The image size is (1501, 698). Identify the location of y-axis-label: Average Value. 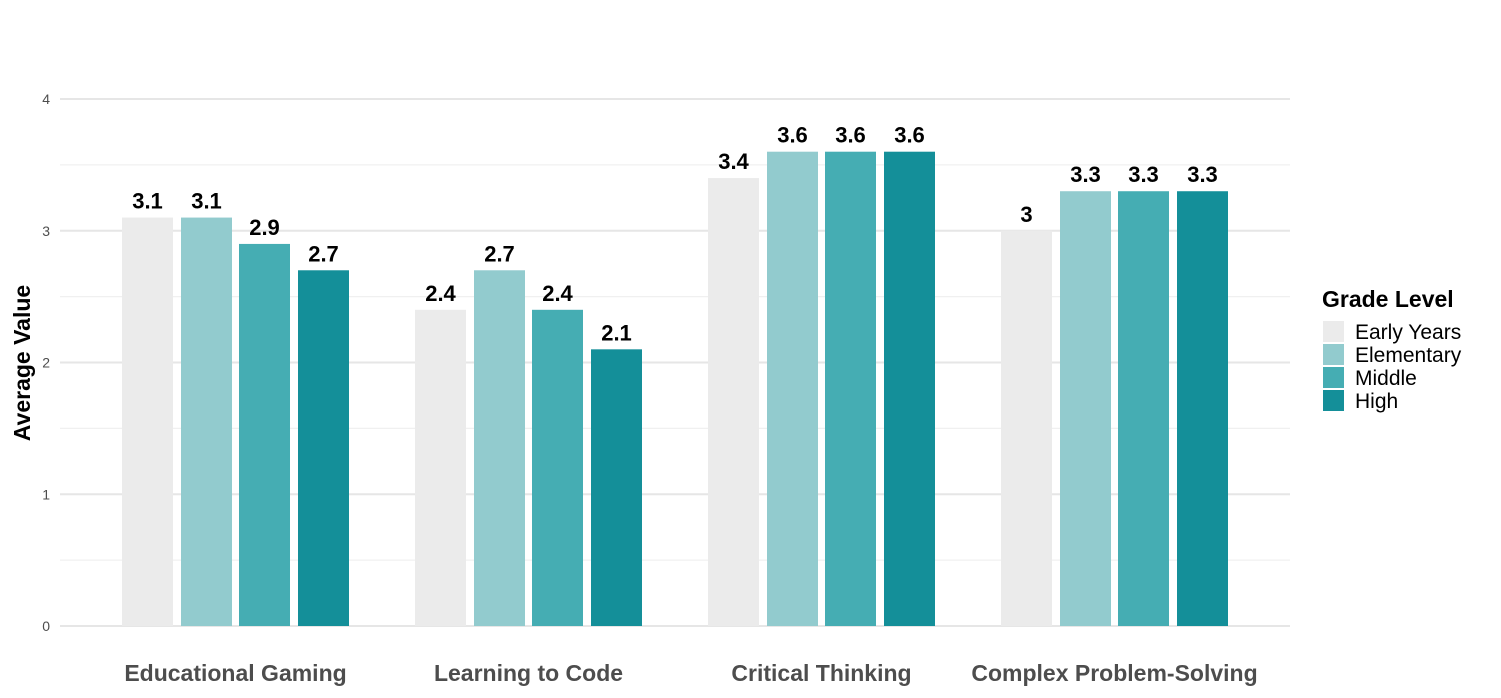
(22, 363).